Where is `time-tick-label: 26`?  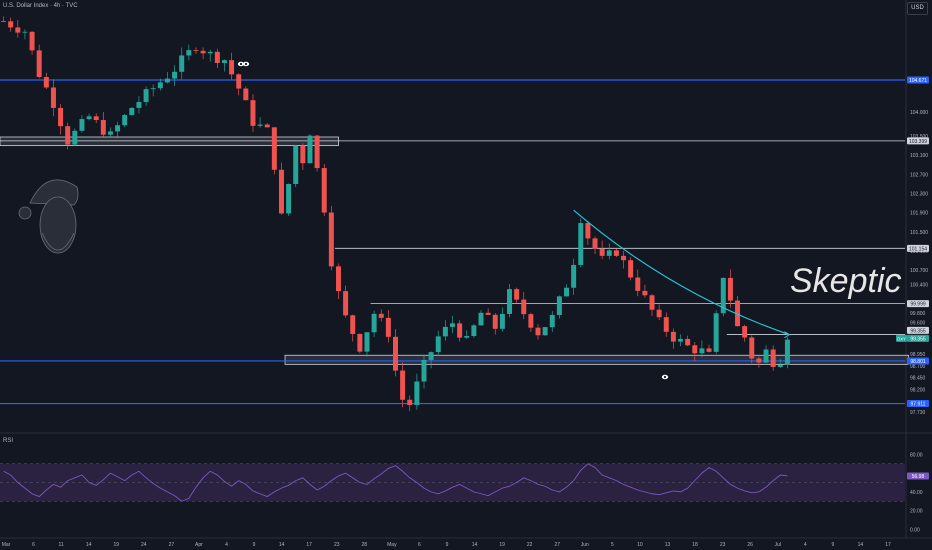
time-tick-label: 26 is located at coordinates (750, 545).